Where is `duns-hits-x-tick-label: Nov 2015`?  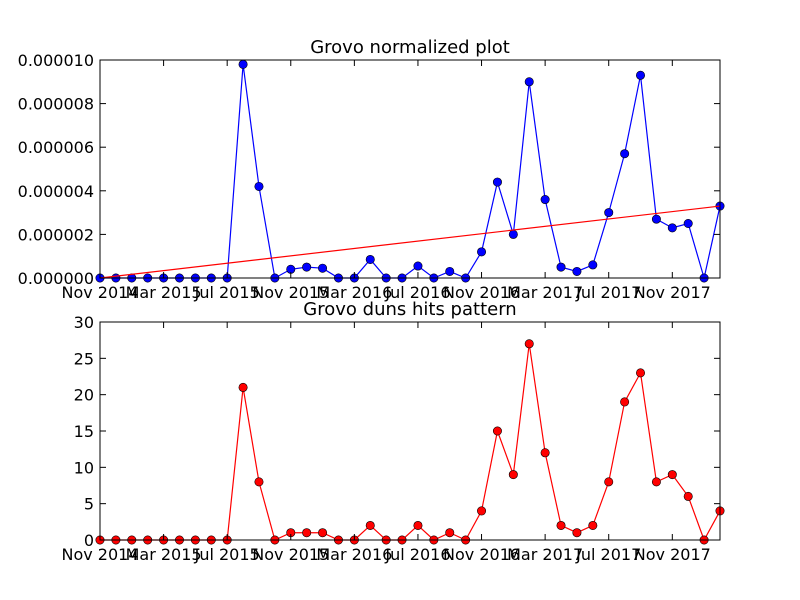 duns-hits-x-tick-label: Nov 2015 is located at coordinates (290, 554).